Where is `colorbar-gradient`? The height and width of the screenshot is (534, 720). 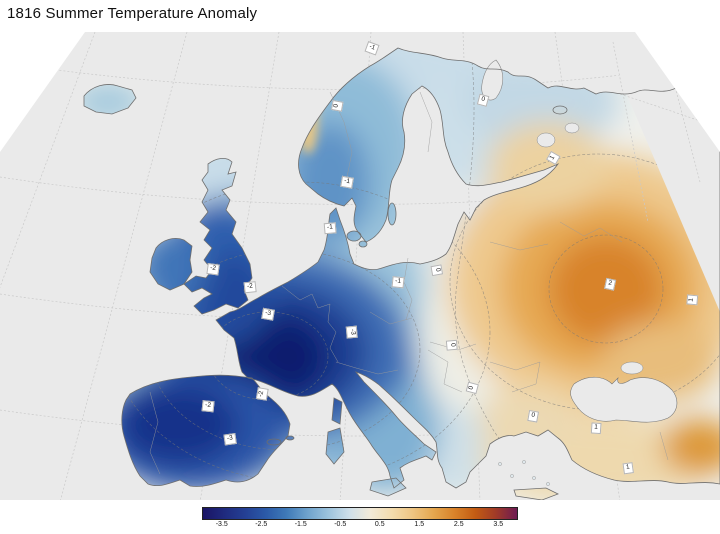 colorbar-gradient is located at coordinates (360, 513).